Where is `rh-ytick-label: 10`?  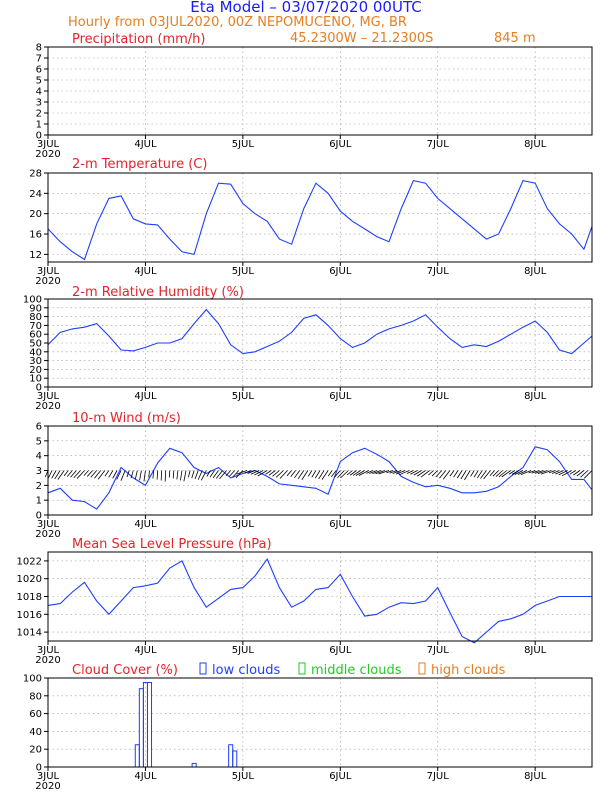
rh-ytick-label: 10 is located at coordinates (35, 379).